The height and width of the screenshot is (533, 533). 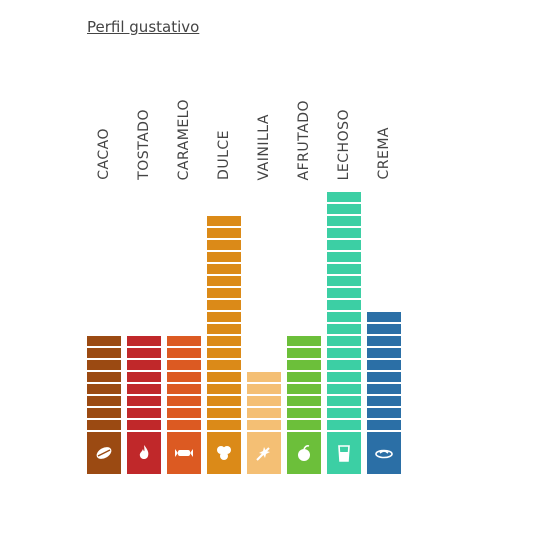 What do you see at coordinates (184, 266) in the screenshot?
I see `flavor-column-caramelo: CARAMELO` at bounding box center [184, 266].